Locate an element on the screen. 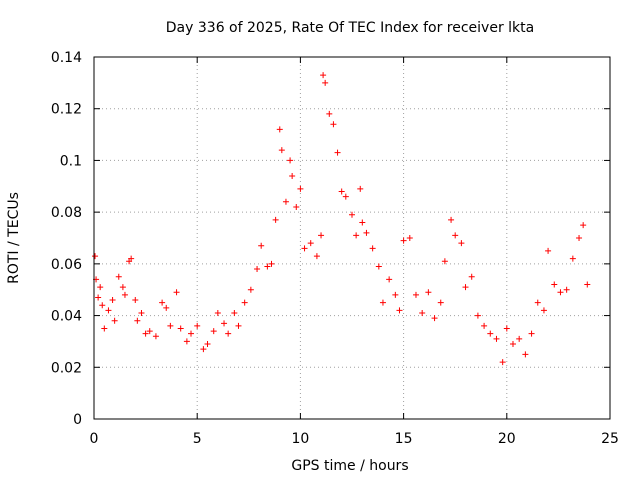 Image resolution: width=640 pixels, height=480 pixels. y-tick-label: 0.02 is located at coordinates (66, 368).